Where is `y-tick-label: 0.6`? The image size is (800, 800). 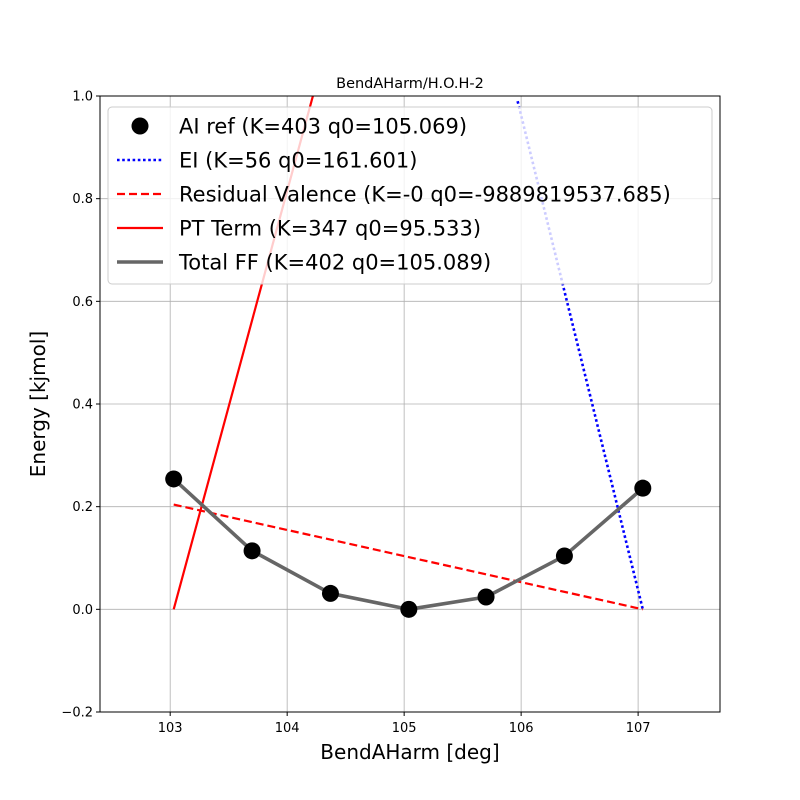 y-tick-label: 0.6 is located at coordinates (82, 302).